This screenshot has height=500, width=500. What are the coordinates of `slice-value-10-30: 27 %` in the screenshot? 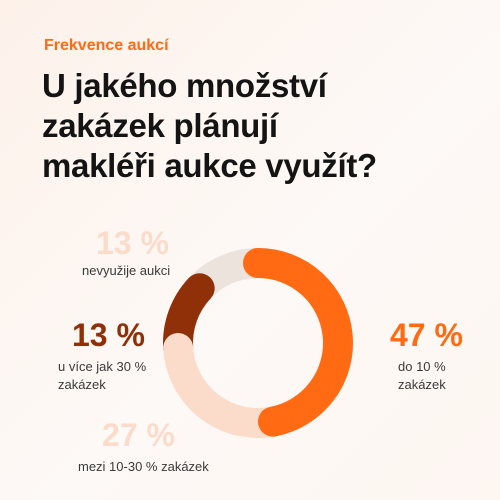 It's located at (138, 435).